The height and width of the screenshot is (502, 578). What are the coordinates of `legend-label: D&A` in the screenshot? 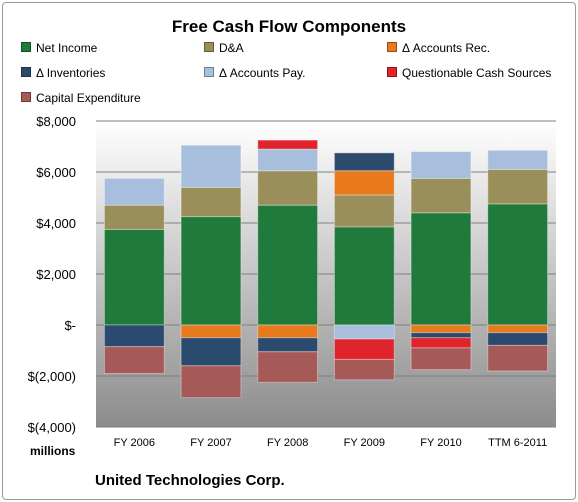 It's located at (231, 48).